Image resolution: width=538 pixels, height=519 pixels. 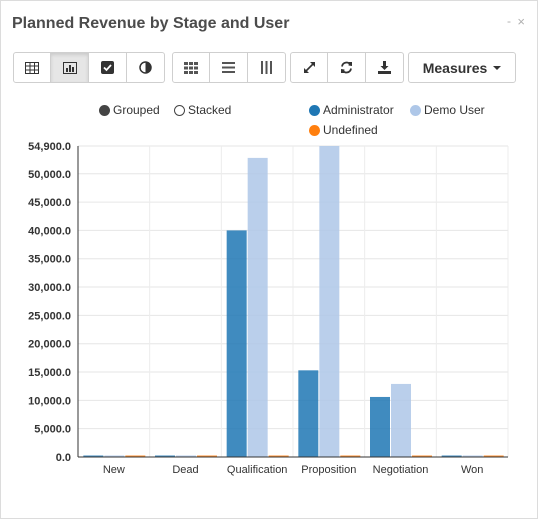 I want to click on table-icon, so click(x=32, y=67).